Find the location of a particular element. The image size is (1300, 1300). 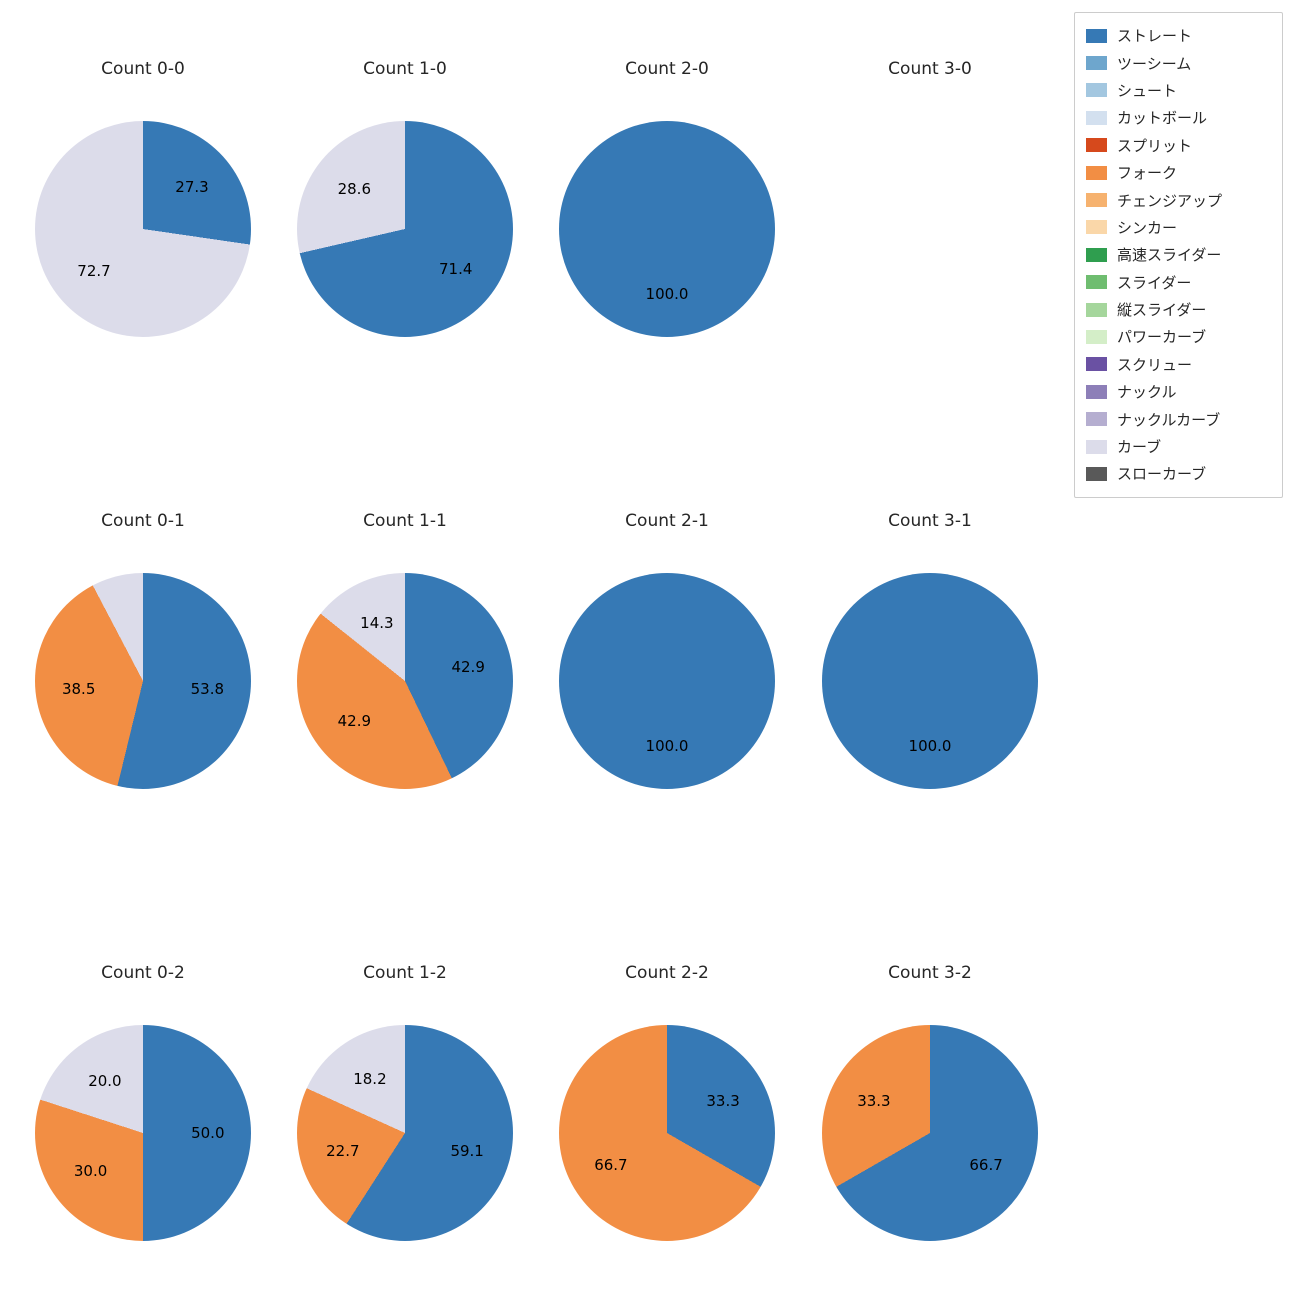

chart-title: Count 2-0 is located at coordinates (667, 69).